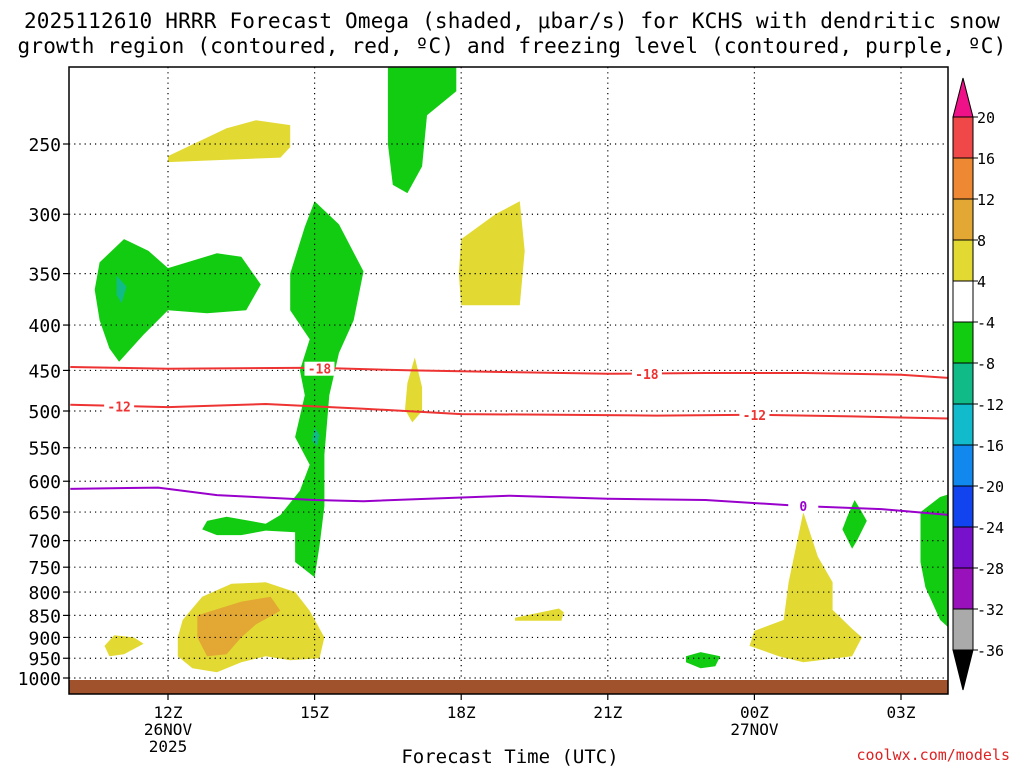 The width and height of the screenshot is (1024, 768). I want to click on colorbar-label-1: 16, so click(986, 159).